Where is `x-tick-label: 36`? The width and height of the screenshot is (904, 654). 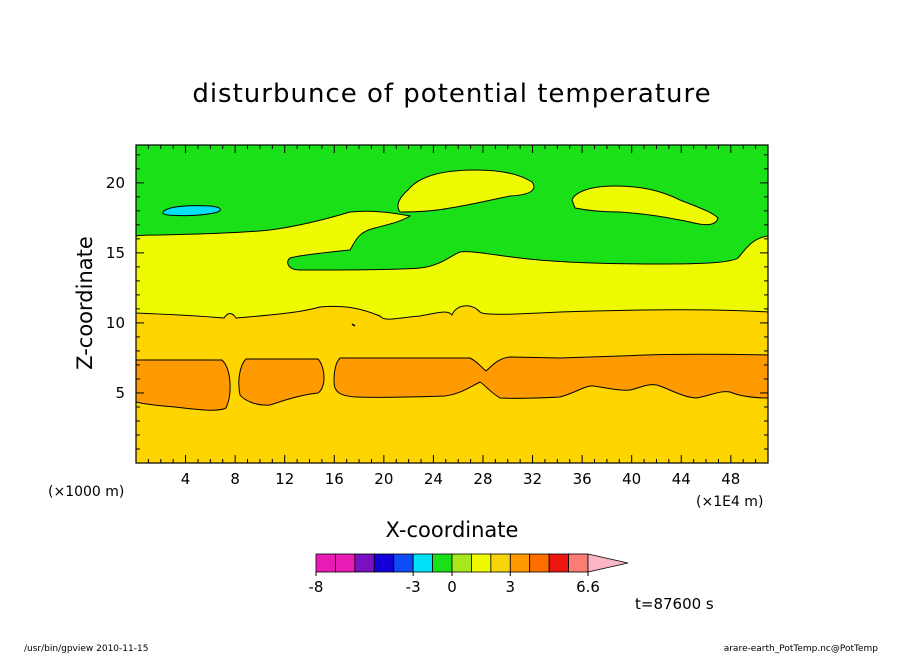 x-tick-label: 36 is located at coordinates (582, 479).